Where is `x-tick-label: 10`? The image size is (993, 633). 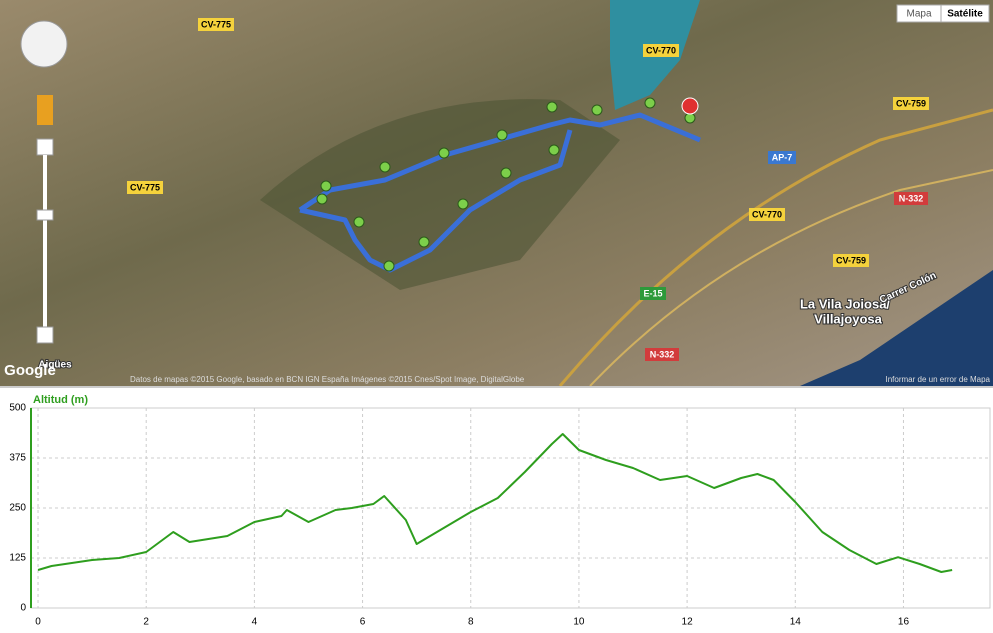 x-tick-label: 10 is located at coordinates (579, 622).